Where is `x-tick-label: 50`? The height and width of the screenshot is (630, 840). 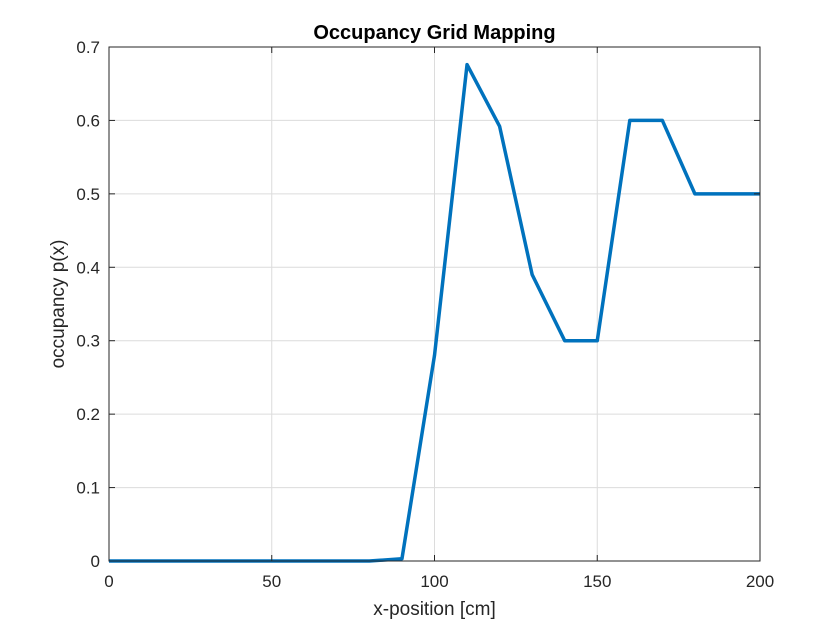 x-tick-label: 50 is located at coordinates (271, 581).